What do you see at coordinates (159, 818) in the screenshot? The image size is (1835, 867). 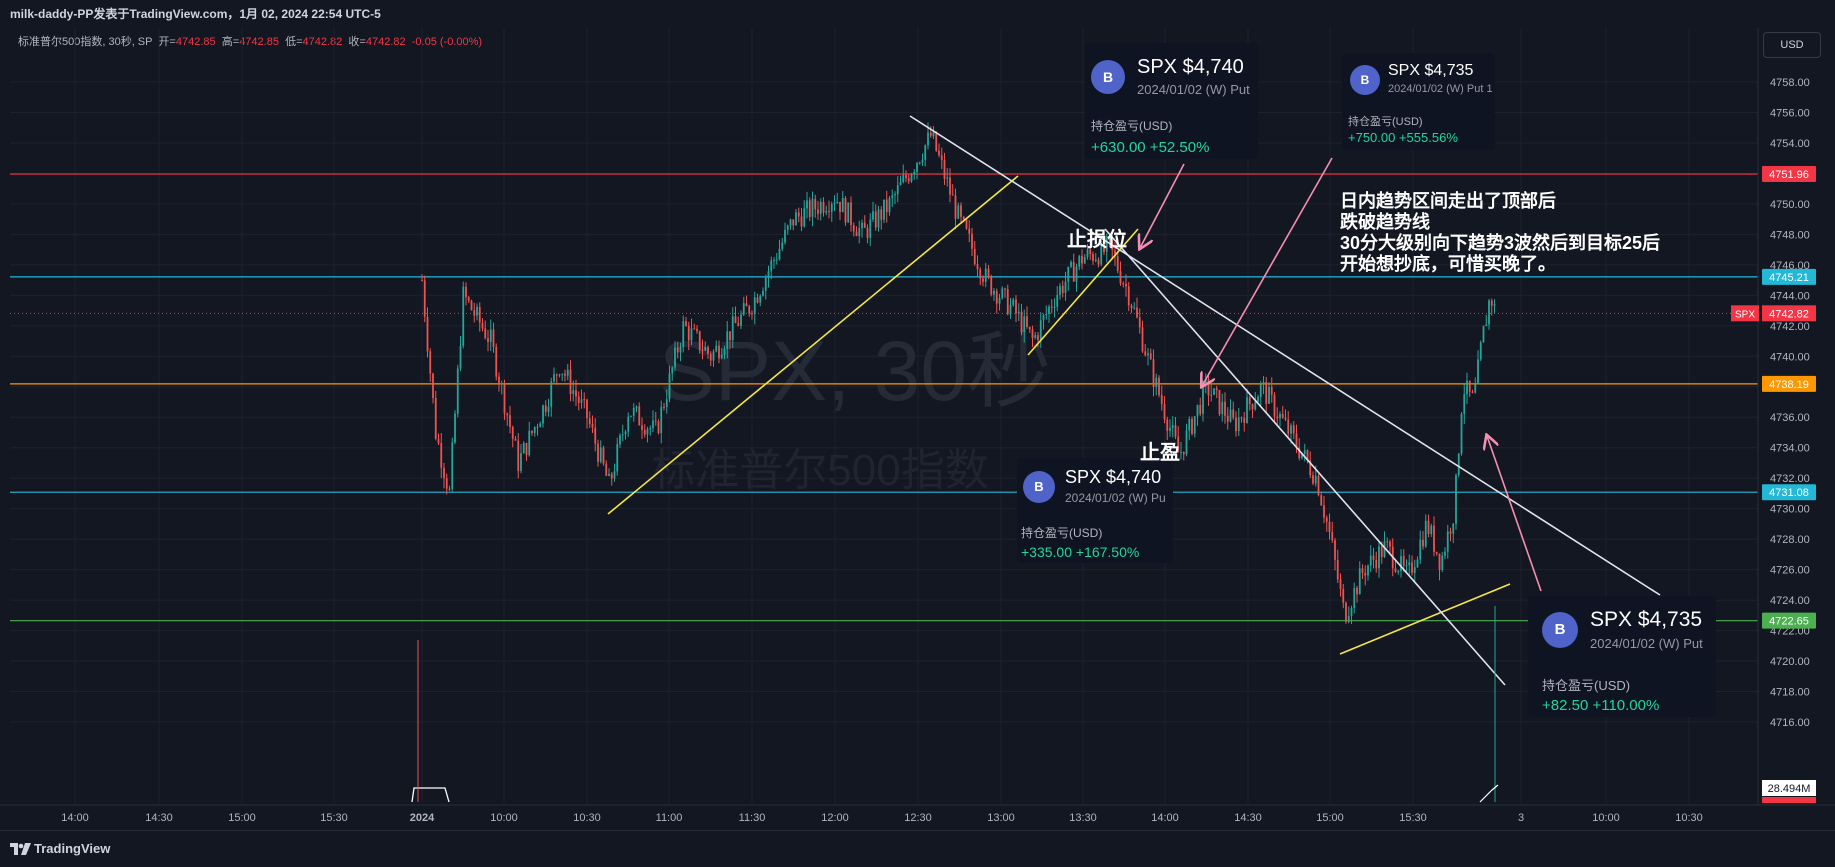 I see `x-tick-label: 14:30` at bounding box center [159, 818].